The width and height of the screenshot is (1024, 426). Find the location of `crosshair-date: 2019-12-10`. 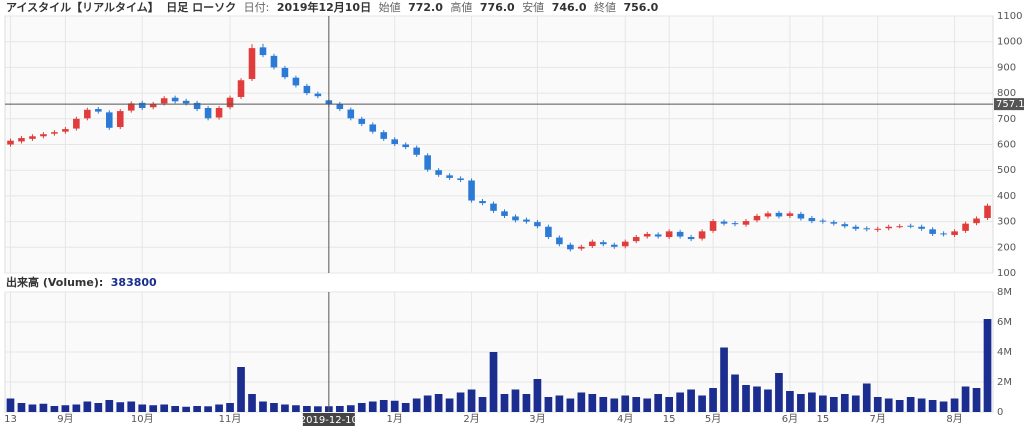

crosshair-date: 2019-12-10 is located at coordinates (329, 420).